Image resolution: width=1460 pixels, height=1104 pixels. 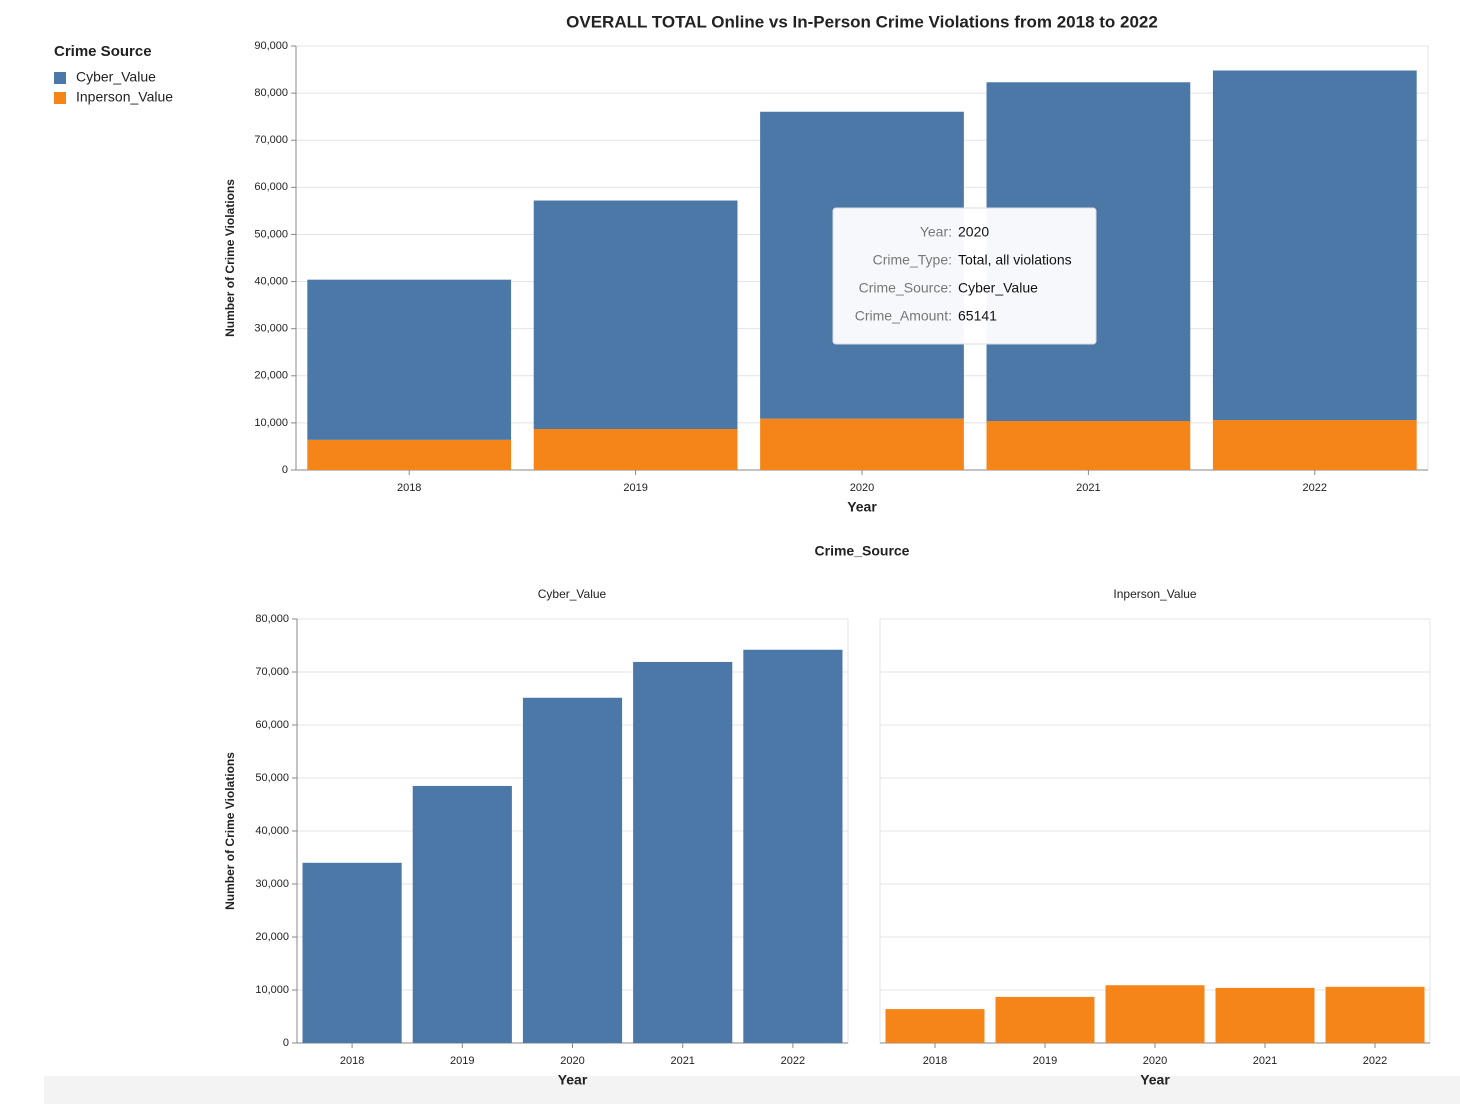 What do you see at coordinates (116, 77) in the screenshot?
I see `legend-label: Cyber_Value` at bounding box center [116, 77].